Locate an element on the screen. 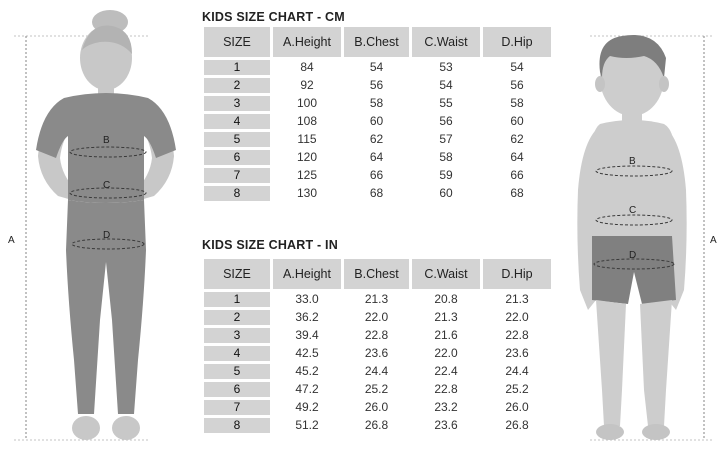 The height and width of the screenshot is (466, 723). in-header-waist: C.Waist is located at coordinates (446, 274).